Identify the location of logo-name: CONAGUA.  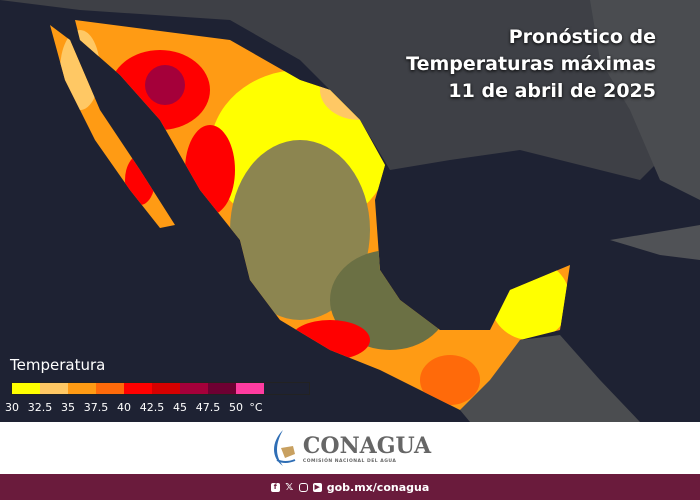
(367, 445).